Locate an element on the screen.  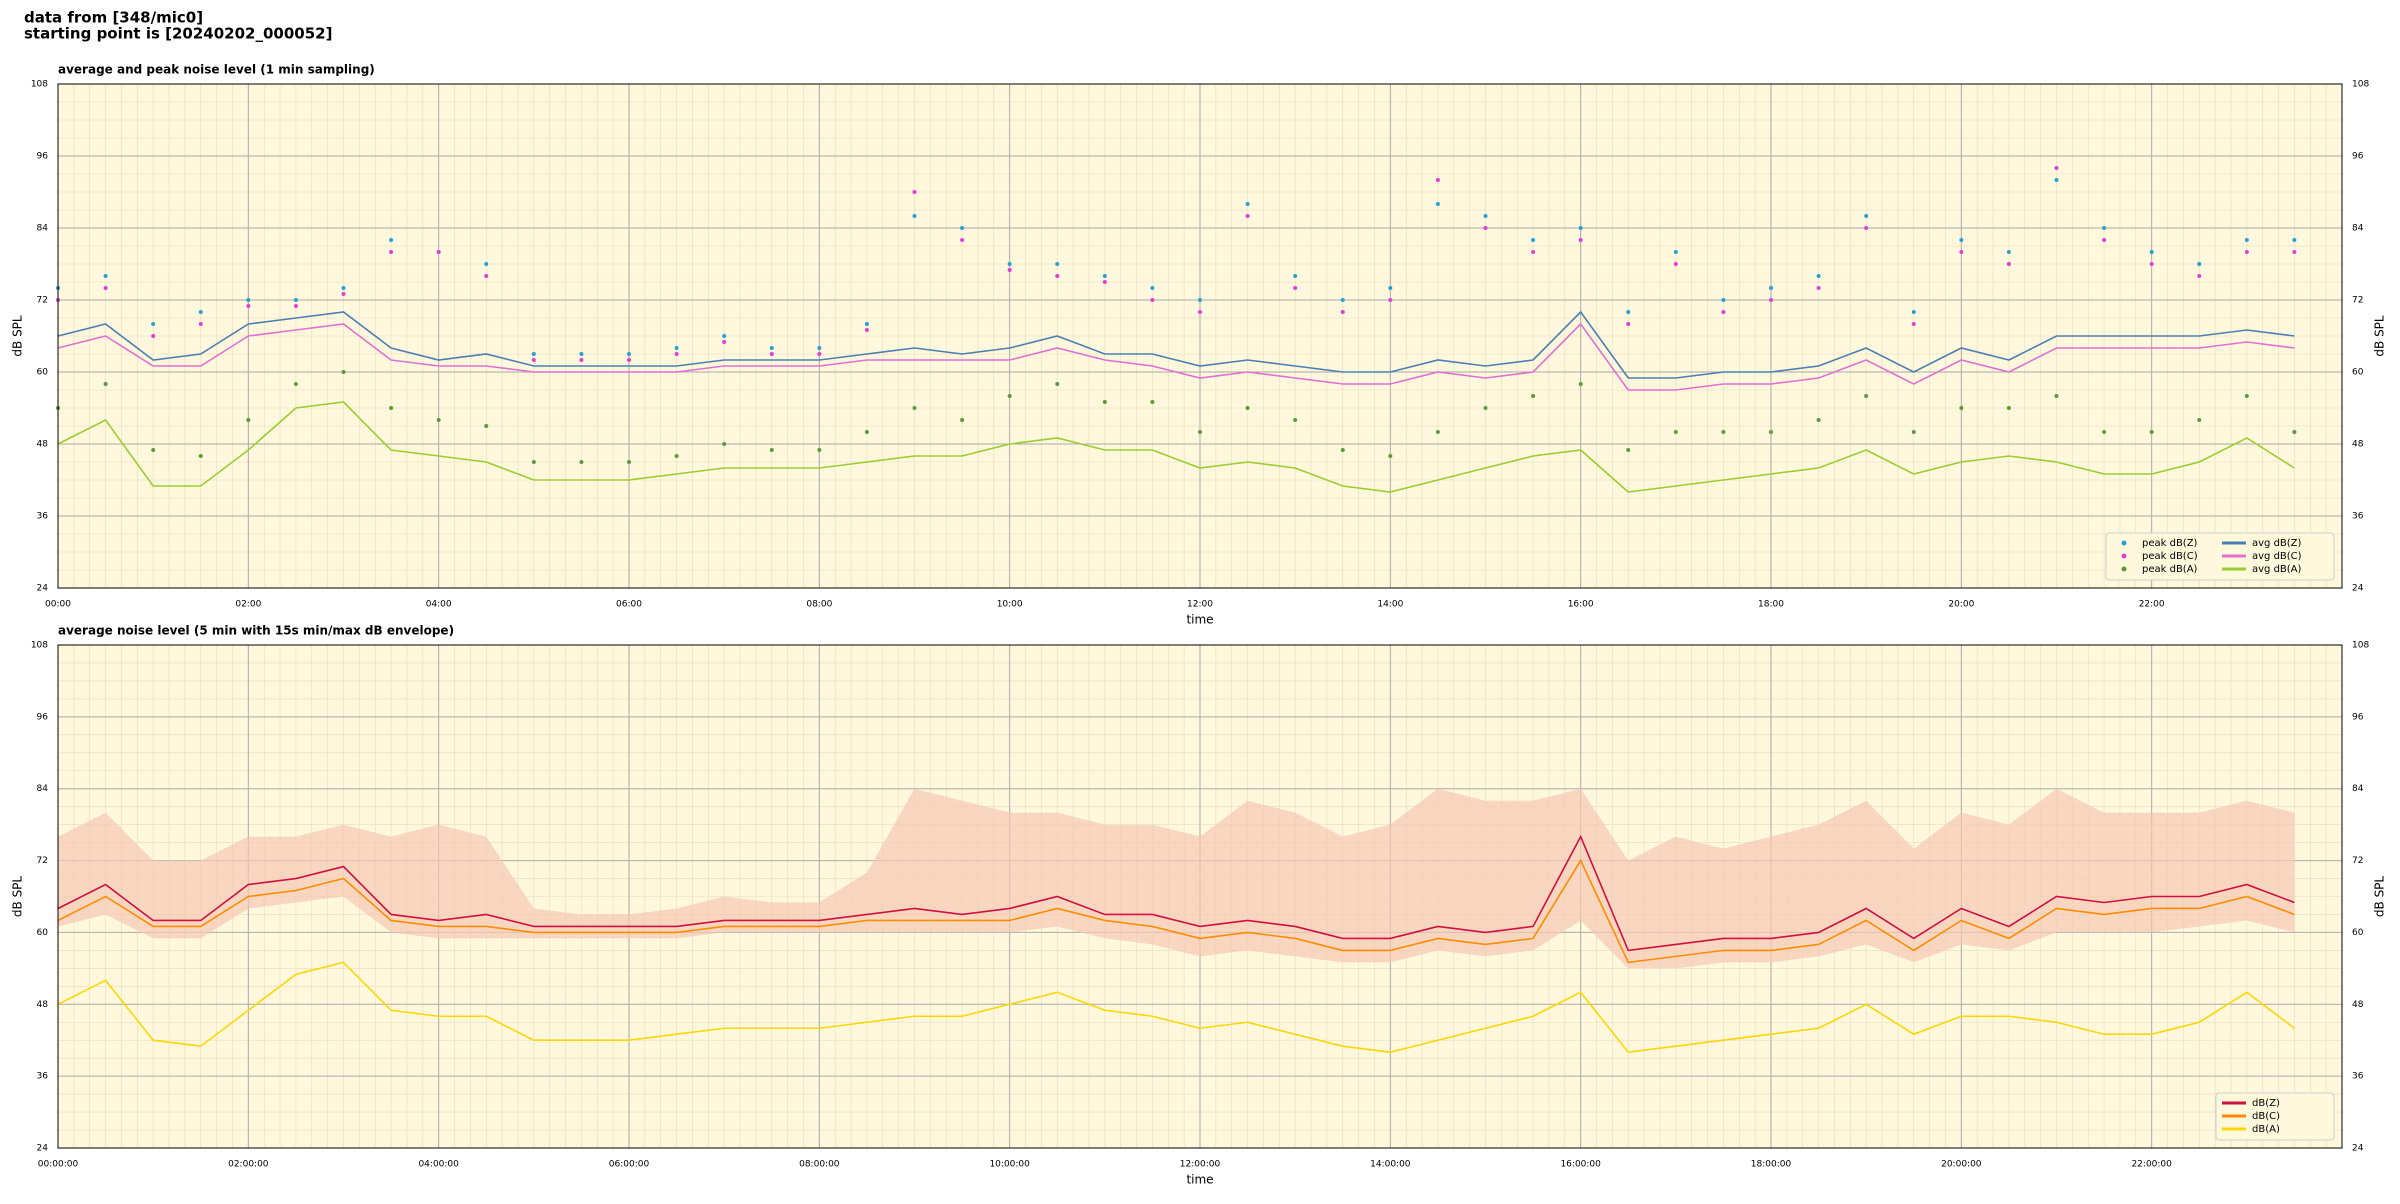
x-tick-label: 20:00 is located at coordinates (1961, 605).